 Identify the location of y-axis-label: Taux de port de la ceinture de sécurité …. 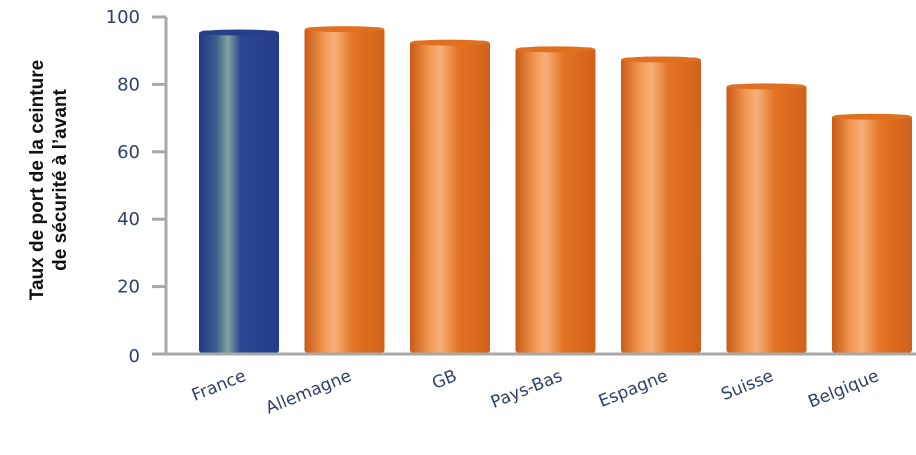
(49, 180).